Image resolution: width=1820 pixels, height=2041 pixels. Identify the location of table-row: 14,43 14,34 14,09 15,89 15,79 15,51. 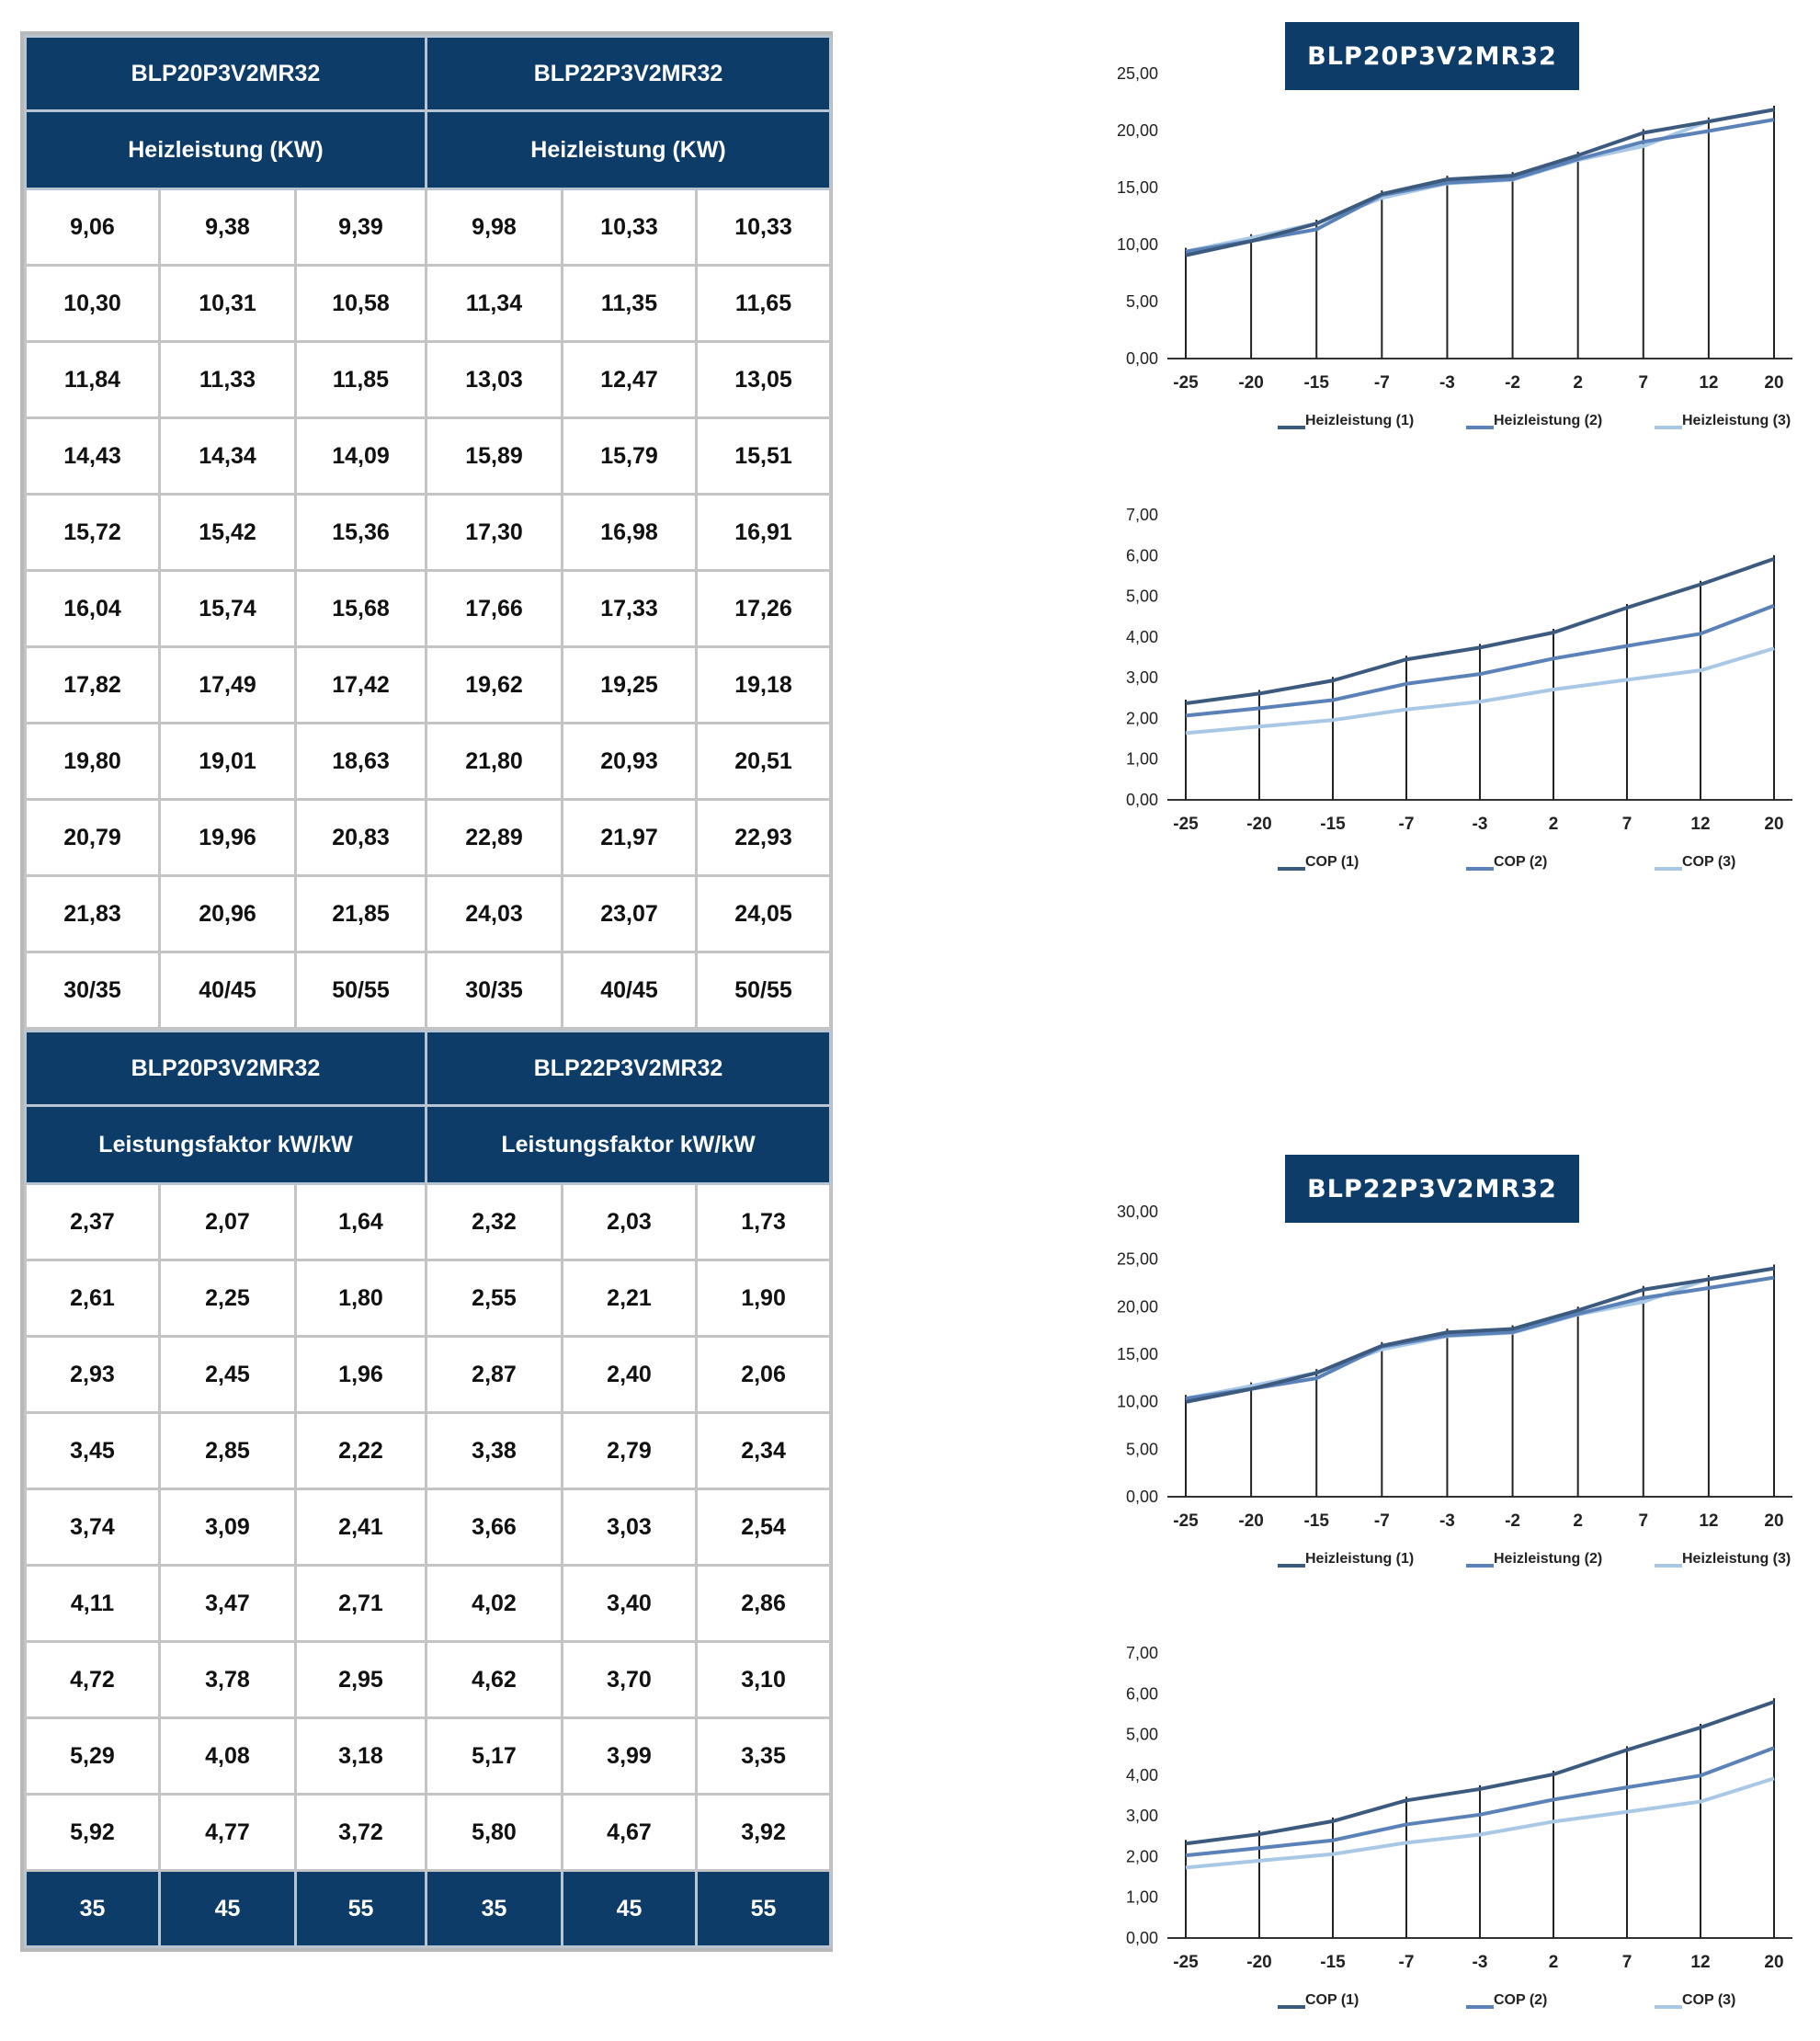
(428, 456).